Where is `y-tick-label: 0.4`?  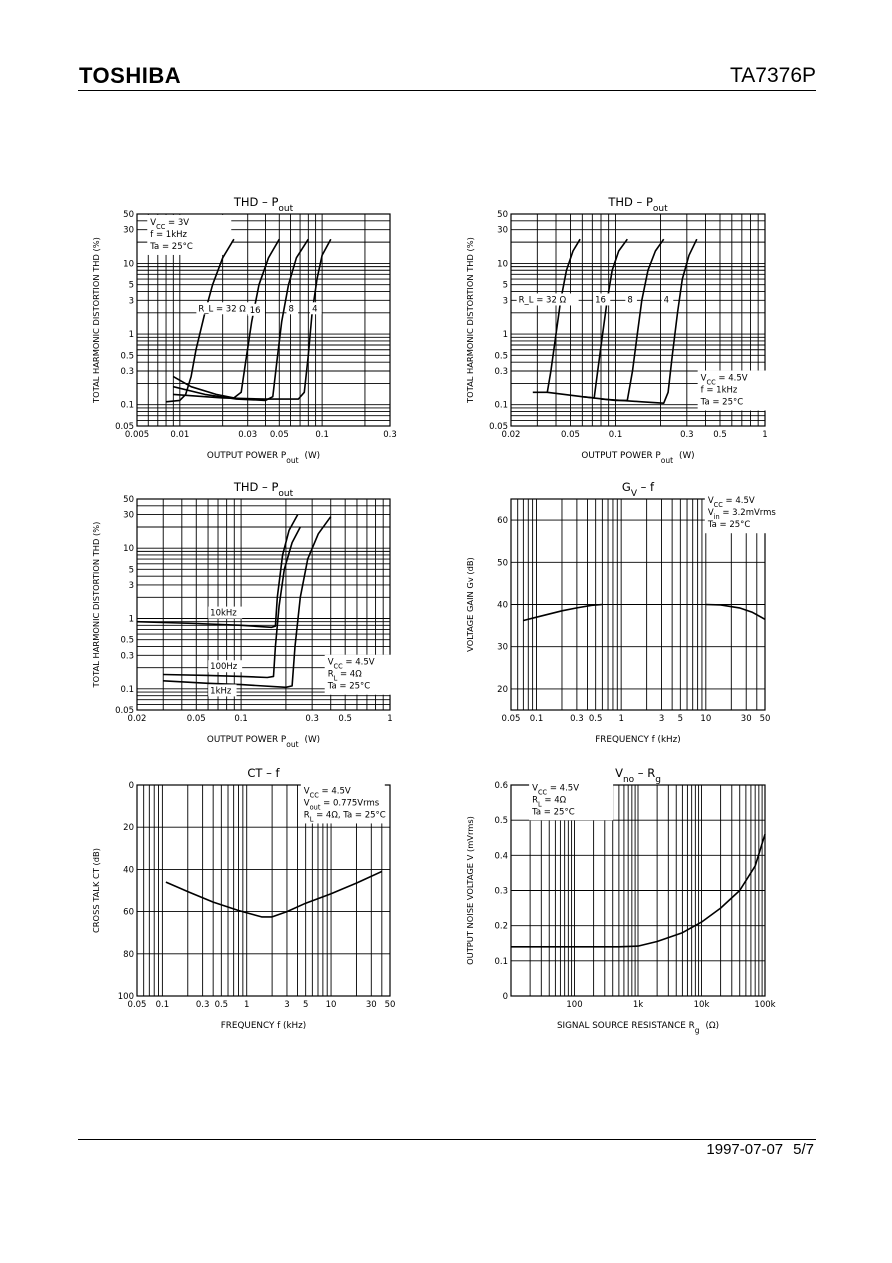 y-tick-label: 0.4 is located at coordinates (501, 856).